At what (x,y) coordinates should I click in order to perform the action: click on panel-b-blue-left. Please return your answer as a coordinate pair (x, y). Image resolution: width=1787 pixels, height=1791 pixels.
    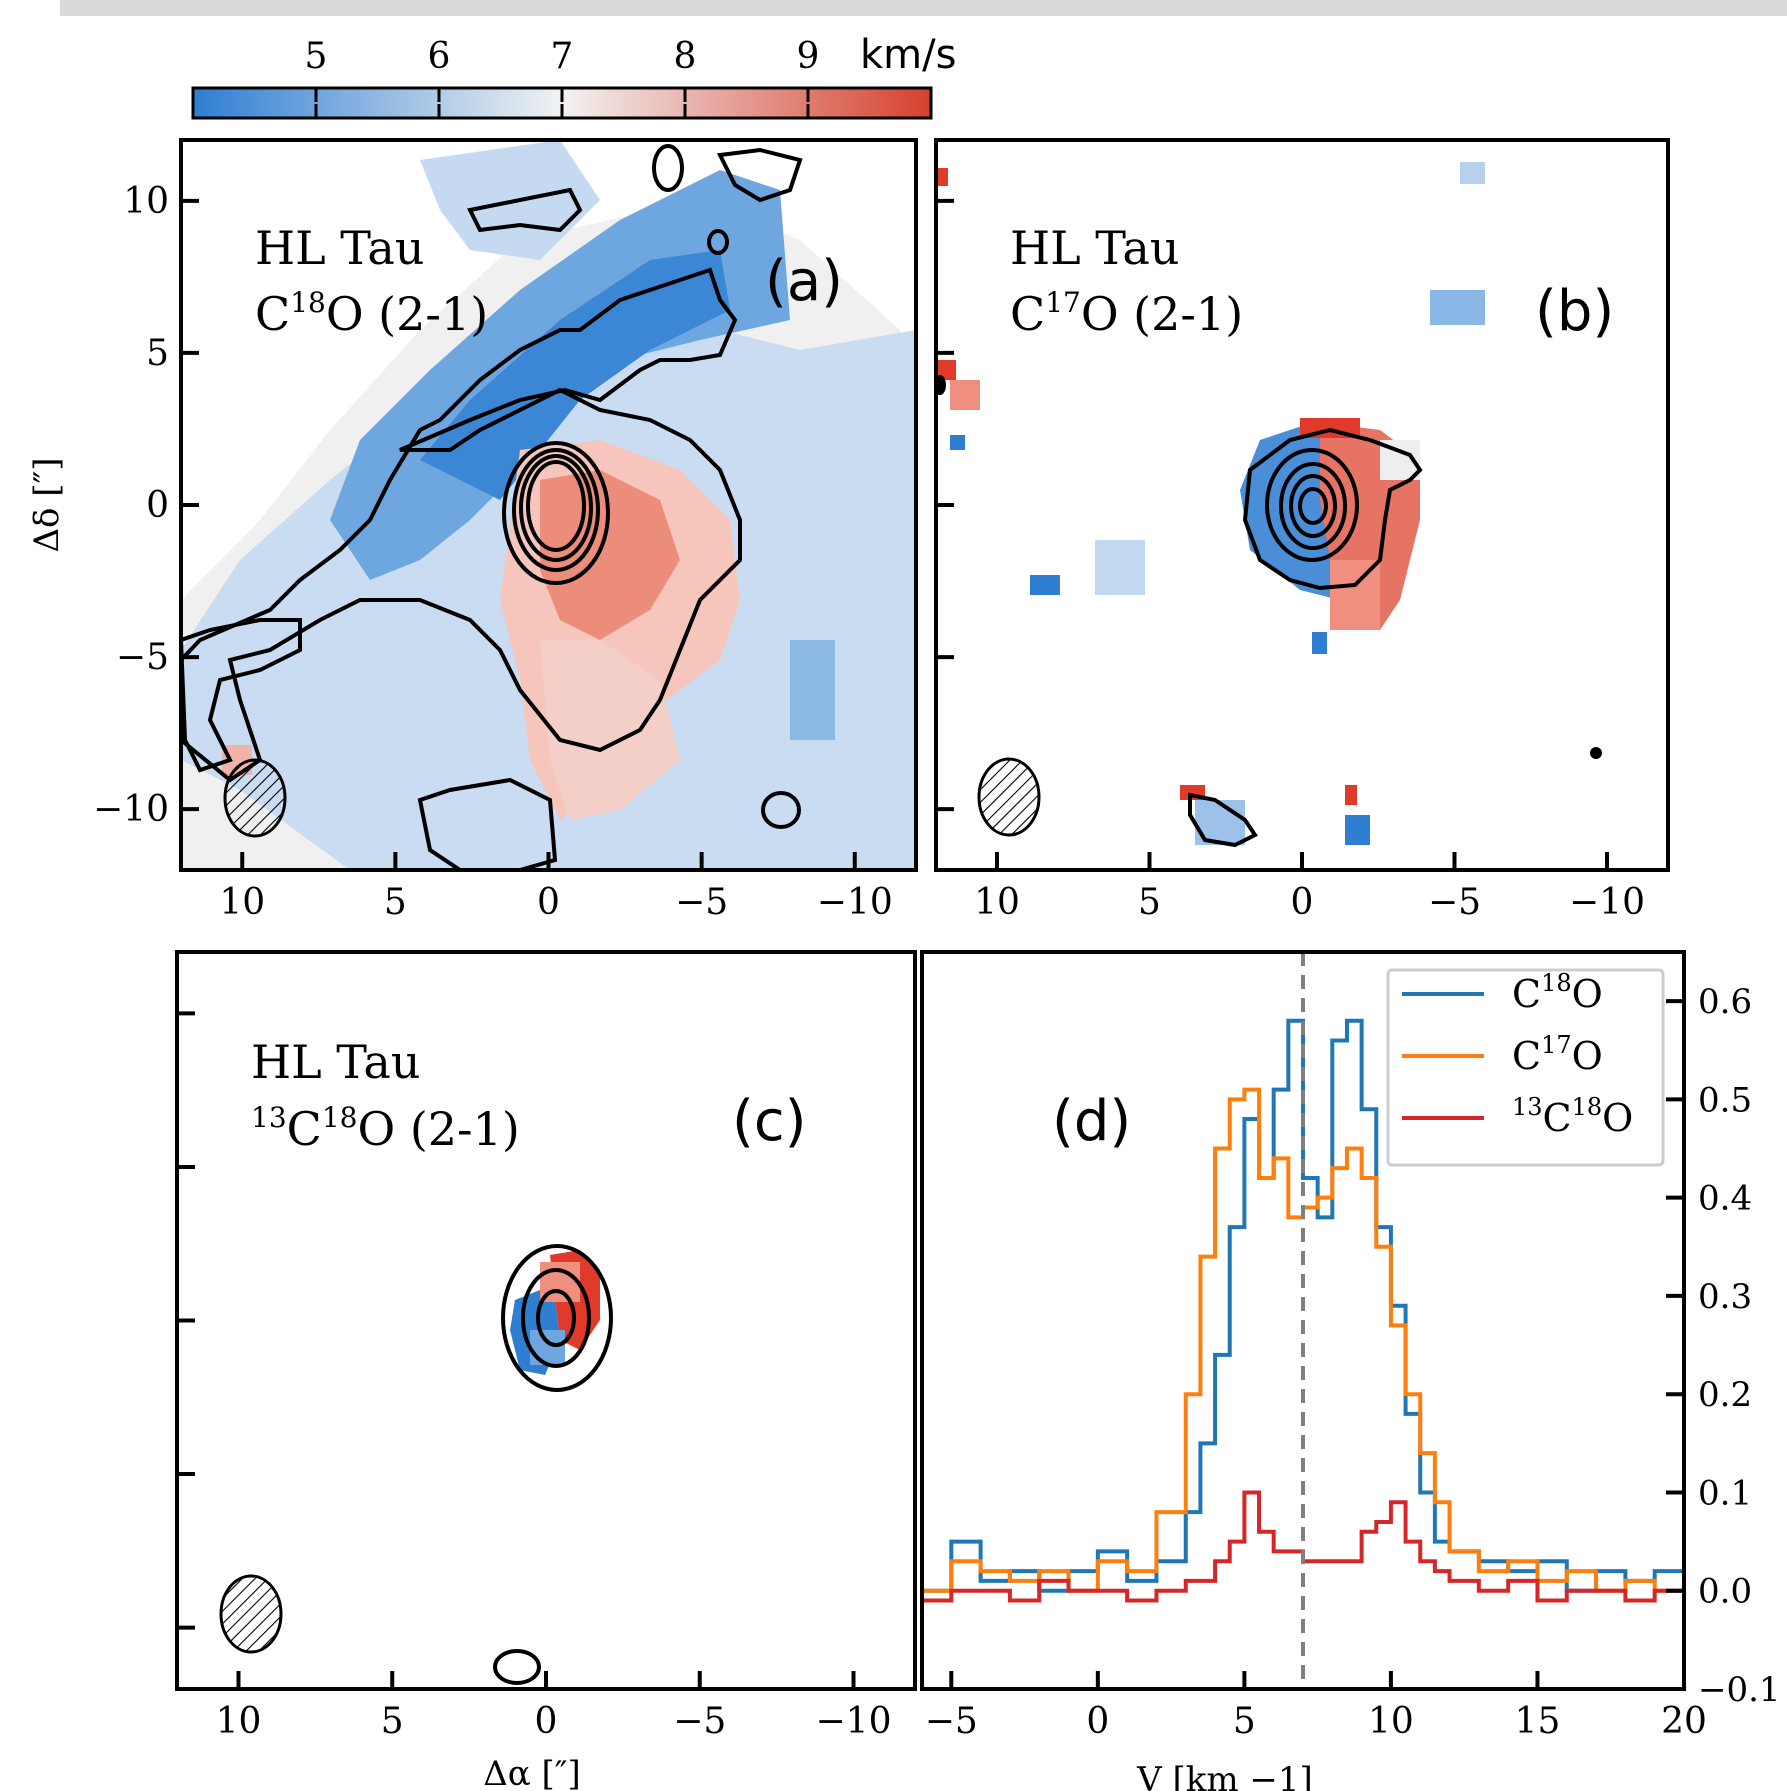
    Looking at the image, I should click on (1045, 585).